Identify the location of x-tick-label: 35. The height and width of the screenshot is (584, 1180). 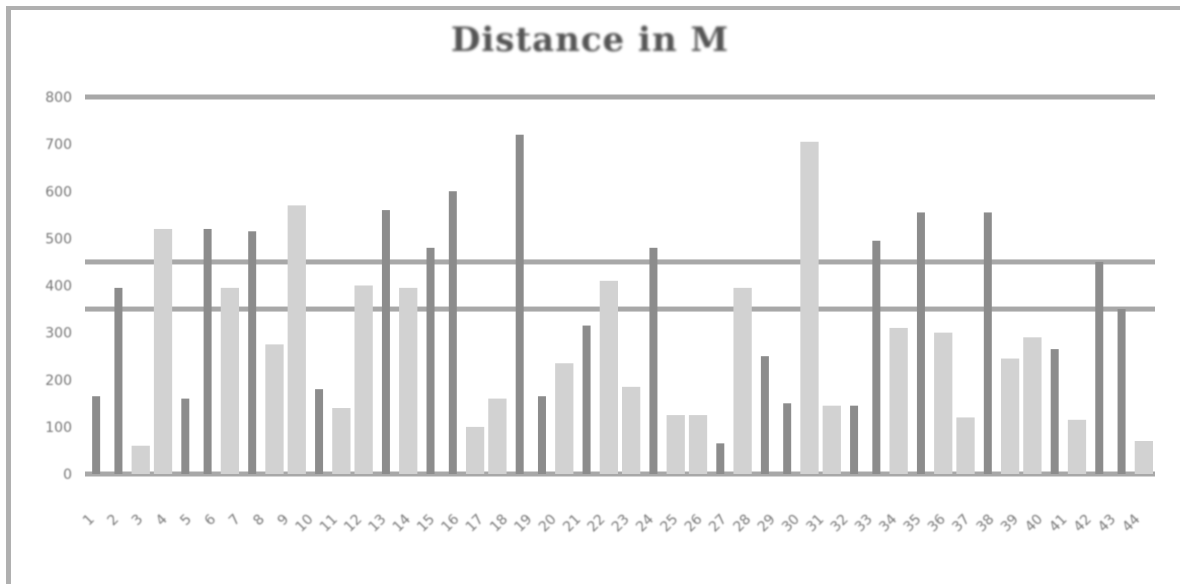
(913, 524).